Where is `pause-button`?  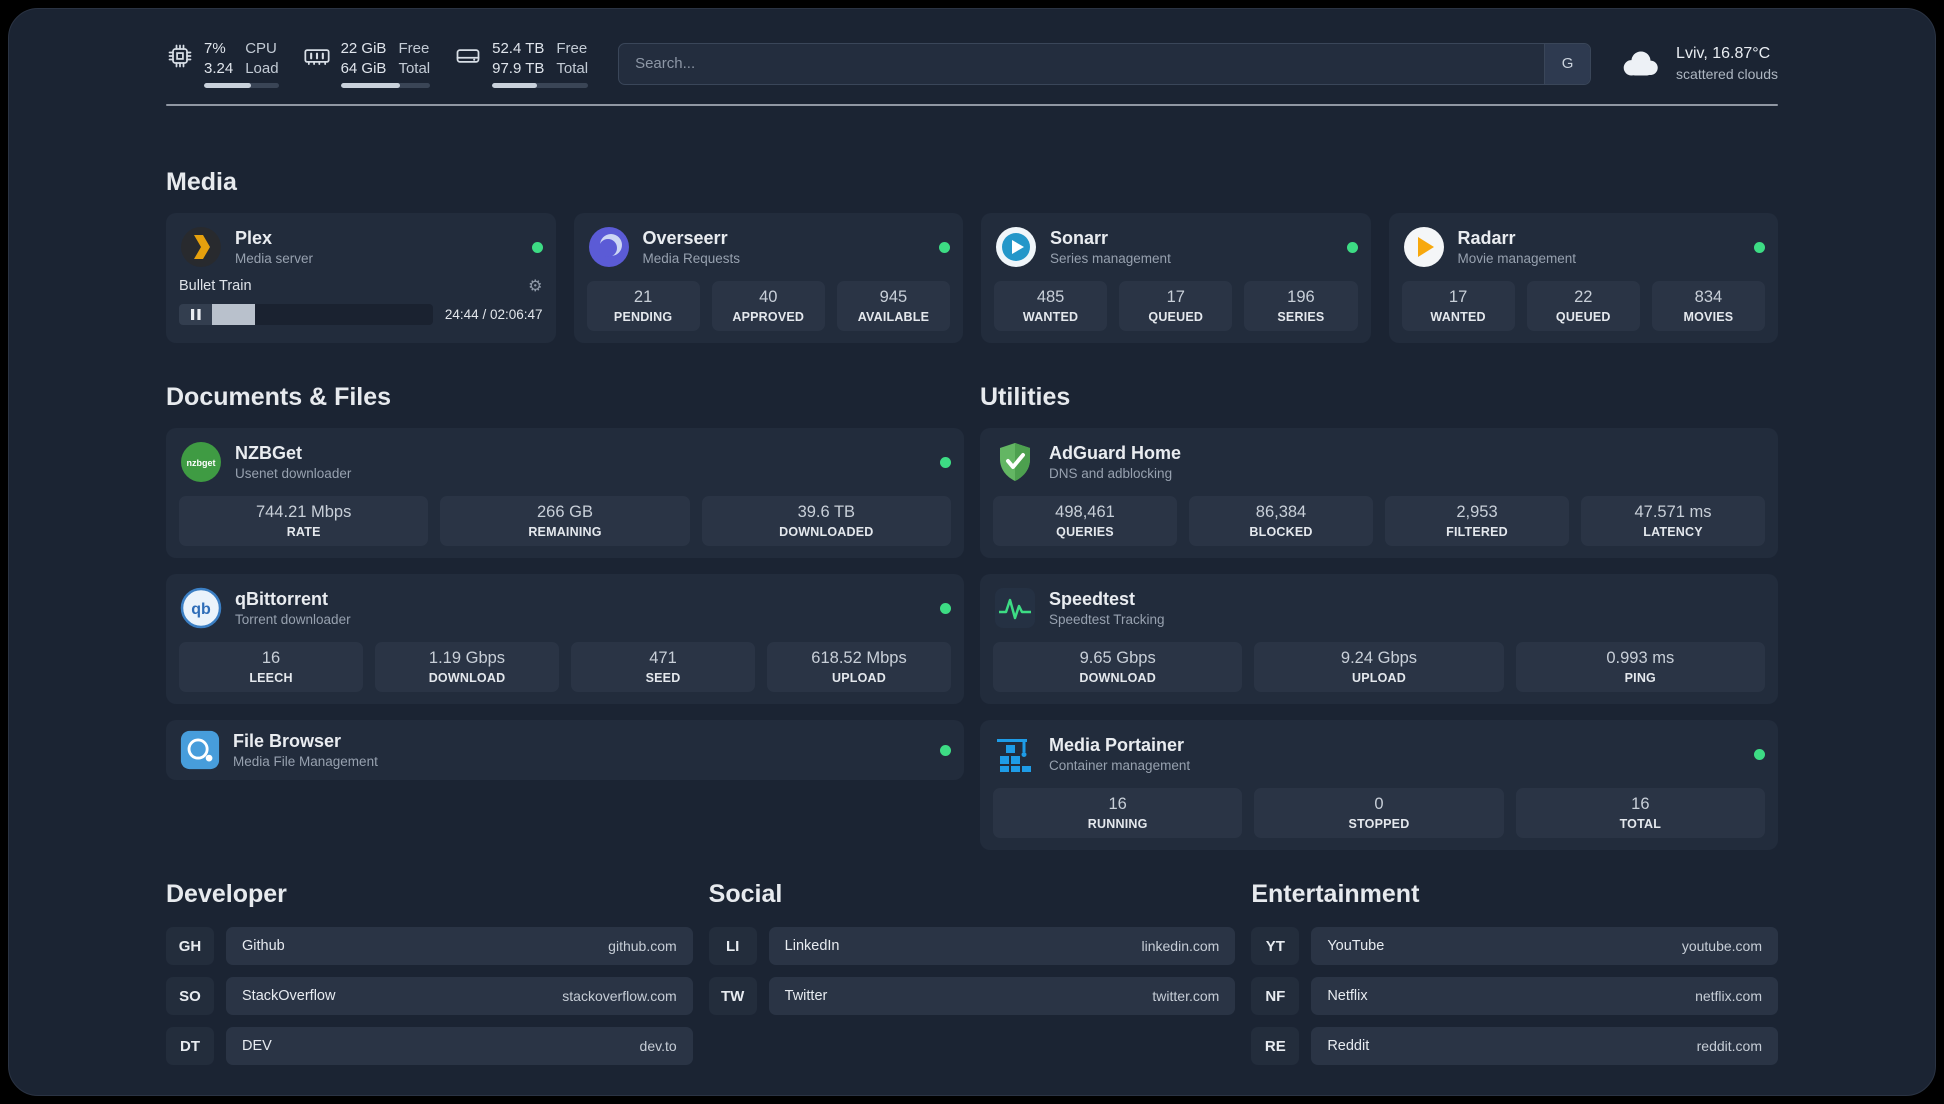
pause-button is located at coordinates (195, 314).